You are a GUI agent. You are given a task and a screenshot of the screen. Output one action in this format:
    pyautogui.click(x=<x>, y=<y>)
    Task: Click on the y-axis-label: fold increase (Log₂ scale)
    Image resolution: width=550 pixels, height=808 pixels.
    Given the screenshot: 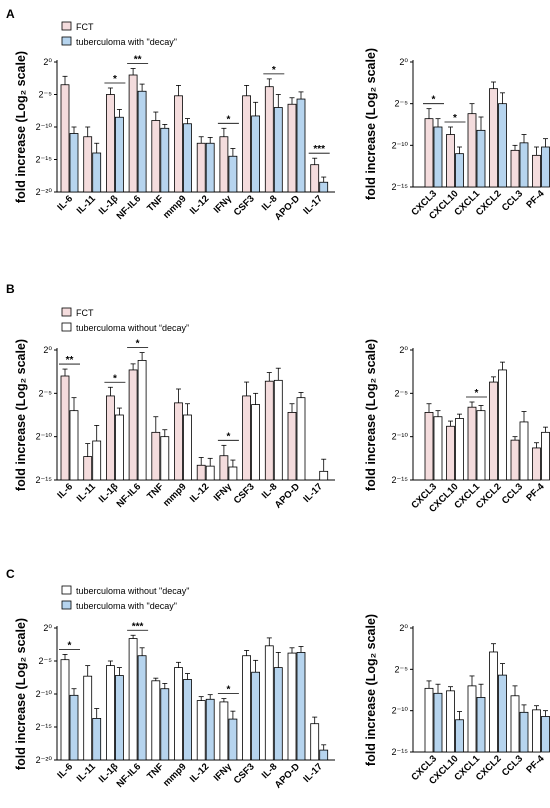 What is the action you would take?
    pyautogui.click(x=21, y=127)
    